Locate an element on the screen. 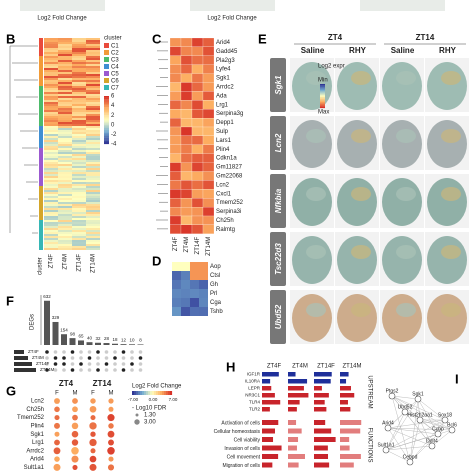 This screenshot has height=474, width=474. node is located at coordinates (410, 462).